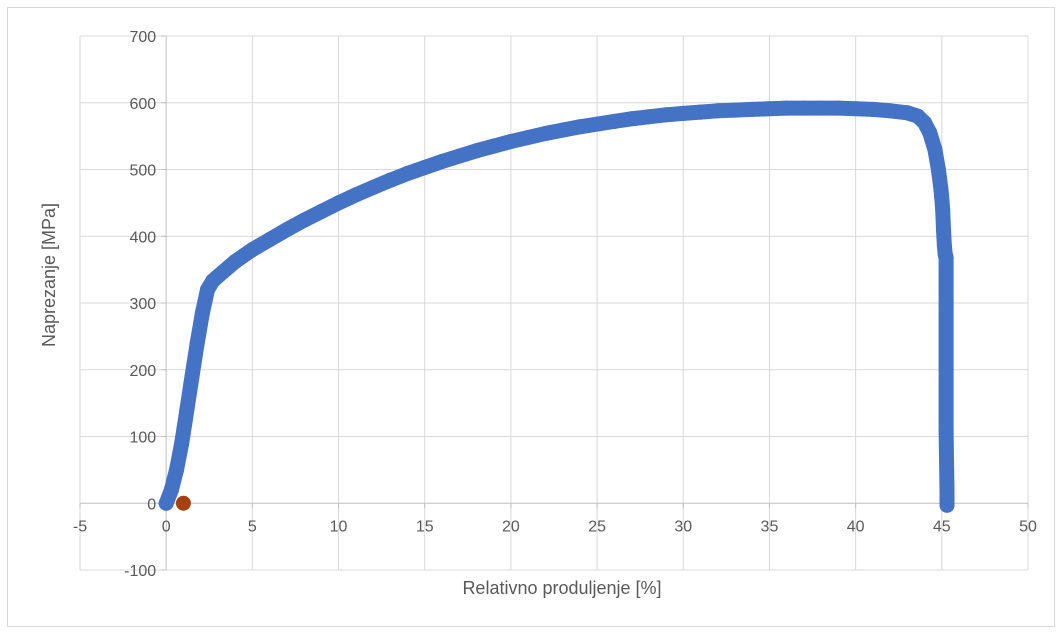 The image size is (1062, 634). Describe the element at coordinates (339, 526) in the screenshot. I see `x-tick-label: 10` at that location.